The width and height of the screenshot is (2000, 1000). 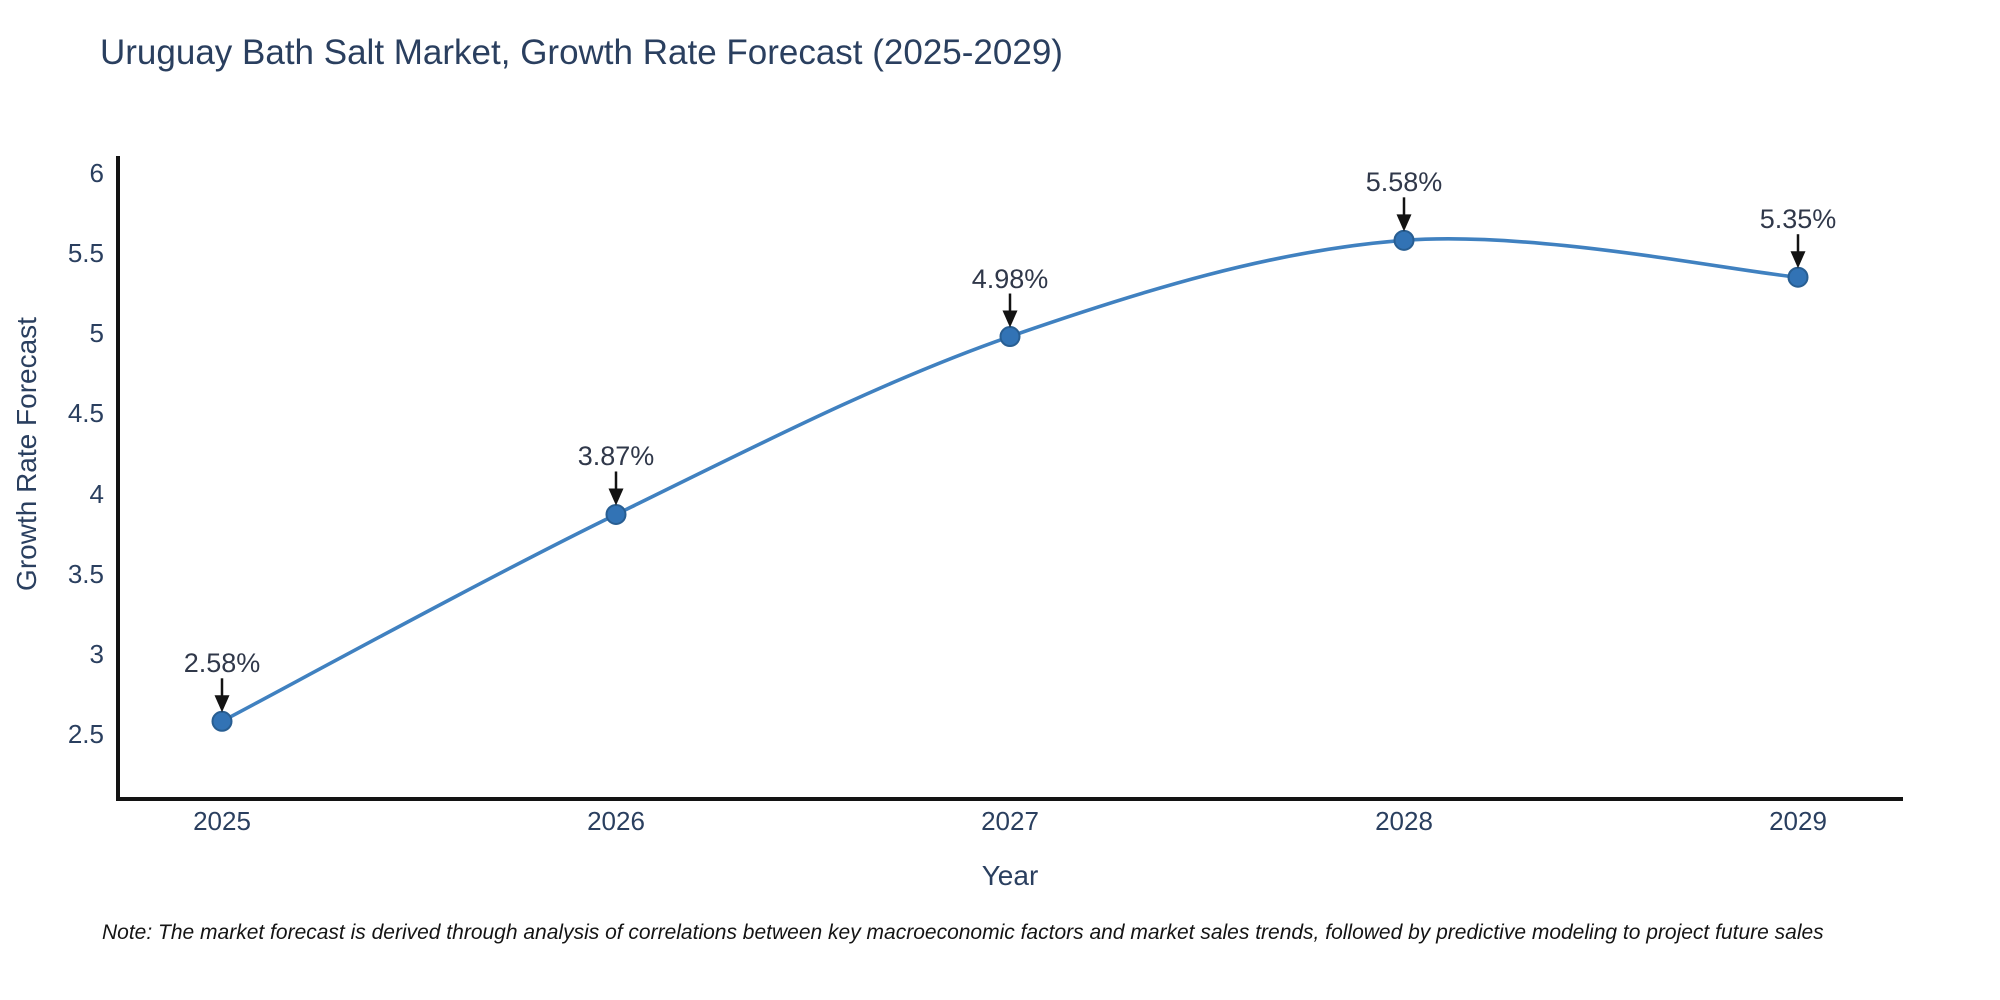 What do you see at coordinates (85, 253) in the screenshot?
I see `y-tick-label: 5.5` at bounding box center [85, 253].